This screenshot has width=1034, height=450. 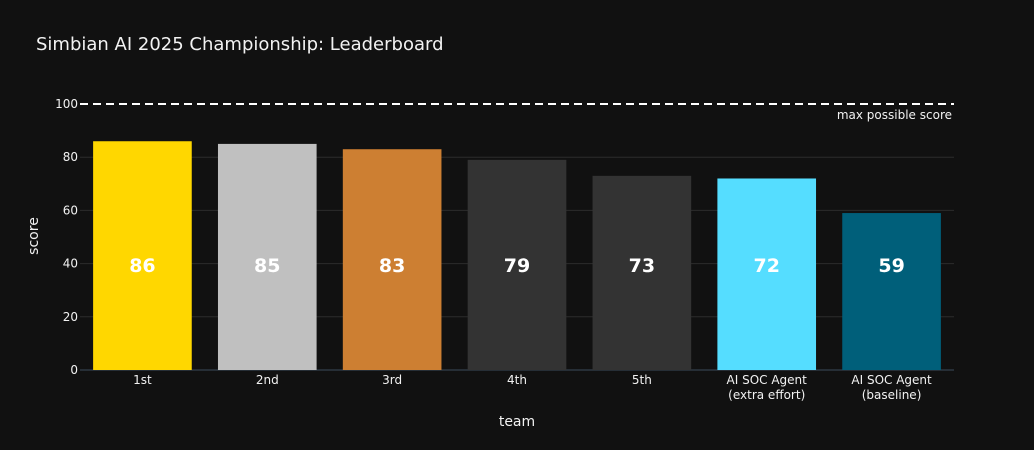 I want to click on x-axis-title: team, so click(x=517, y=422).